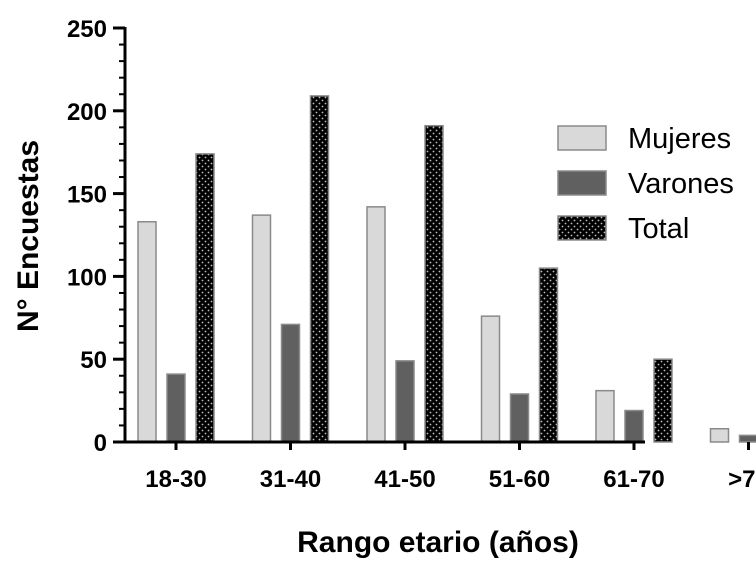  I want to click on y-axis-title: N° Encuestas, so click(28, 236).